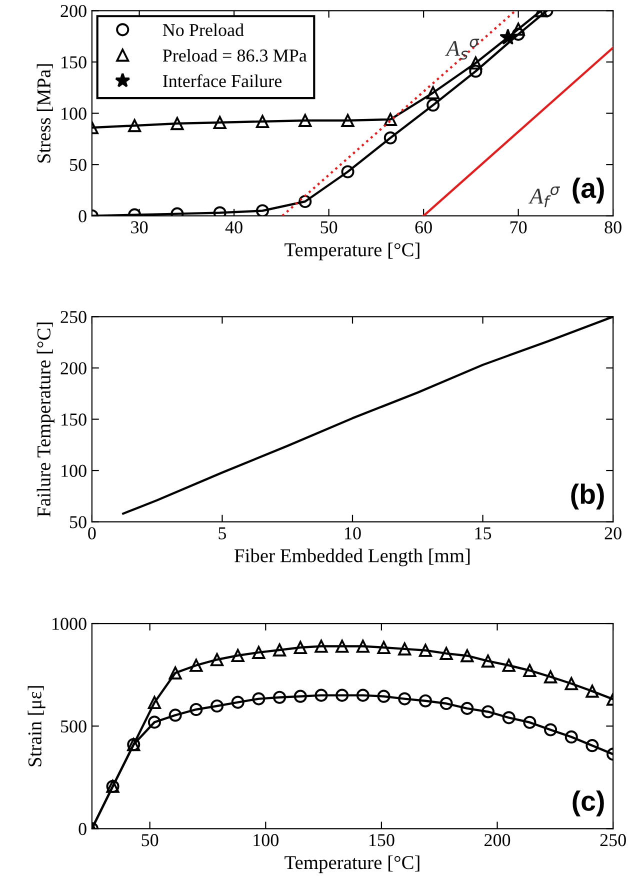 The image size is (634, 892). What do you see at coordinates (45, 419) in the screenshot?
I see `y-axis-title: Failure Temperature [°C]` at bounding box center [45, 419].